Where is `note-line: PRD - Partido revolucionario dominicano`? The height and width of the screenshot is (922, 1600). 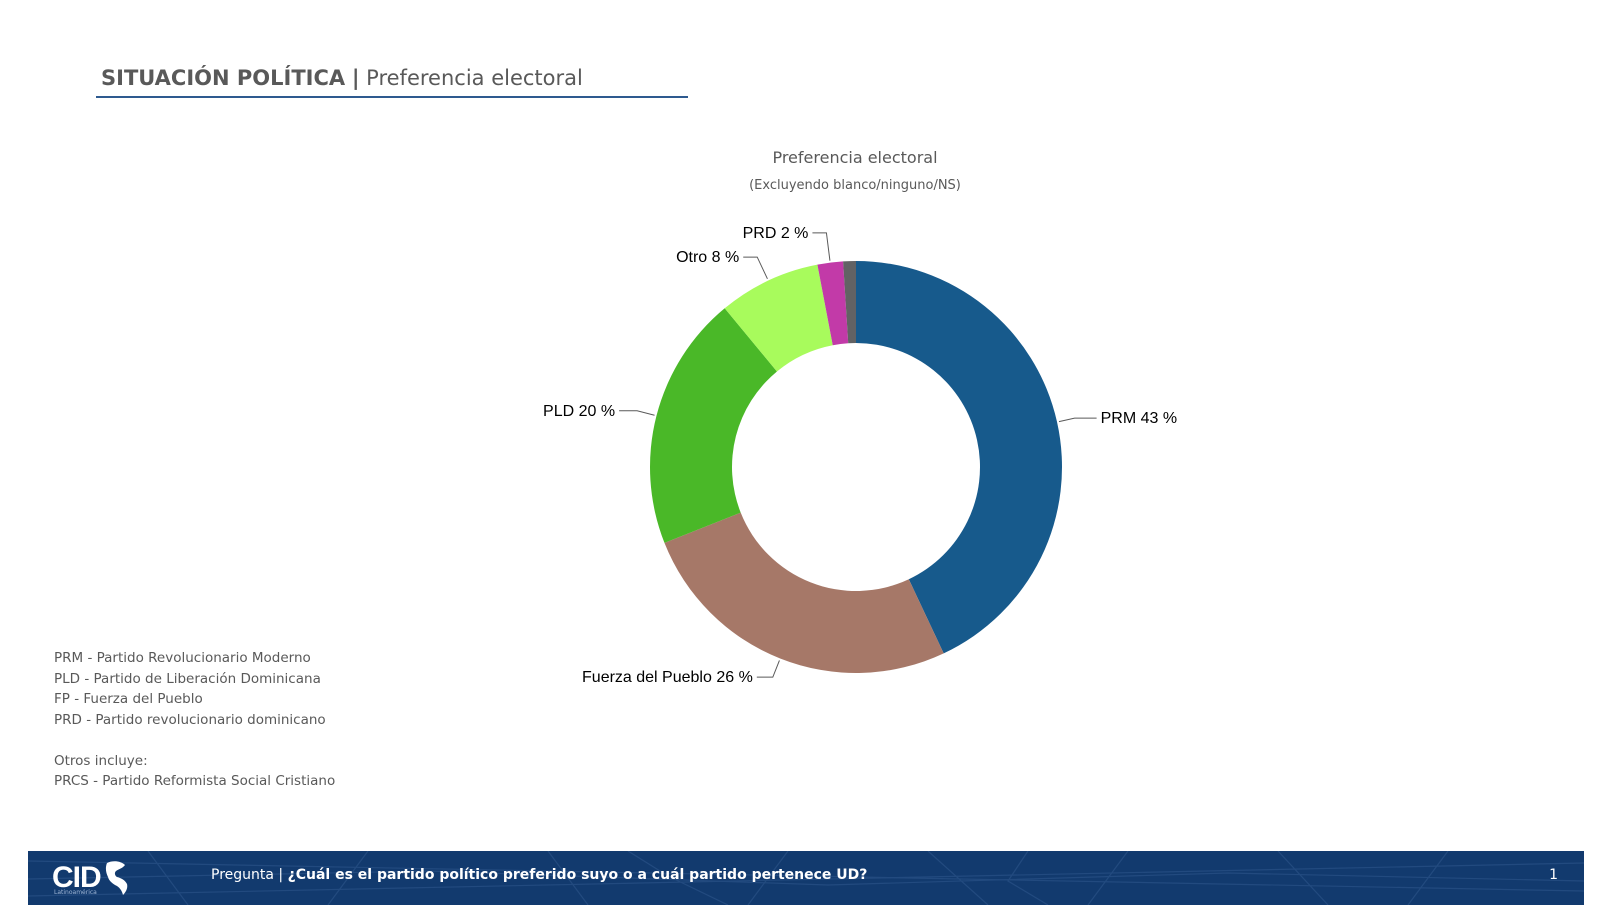 note-line: PRD - Partido revolucionario dominicano is located at coordinates (190, 719).